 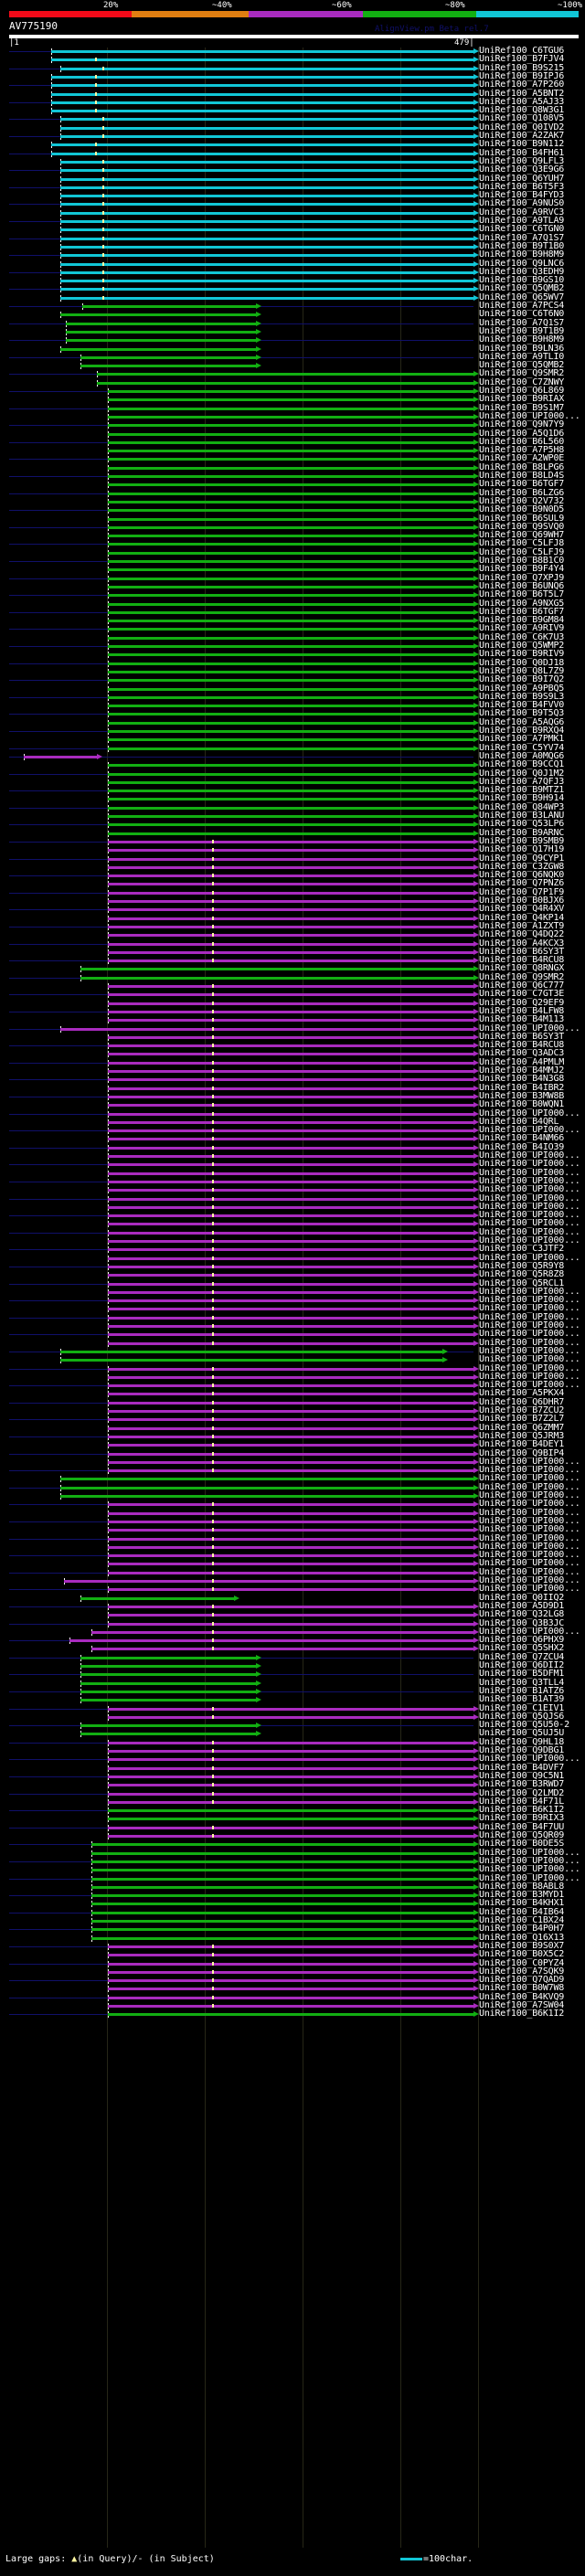 What do you see at coordinates (522, 110) in the screenshot?
I see `hit-label: UniRef100_Q8W3G1` at bounding box center [522, 110].